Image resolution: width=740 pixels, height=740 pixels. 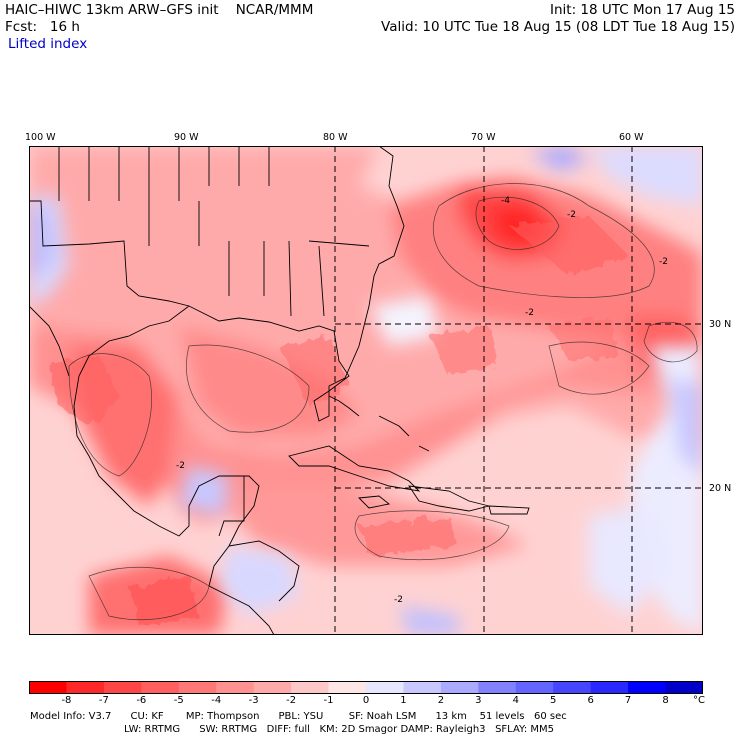 I want to click on colorbar-tick-label: -8, so click(x=66, y=700).